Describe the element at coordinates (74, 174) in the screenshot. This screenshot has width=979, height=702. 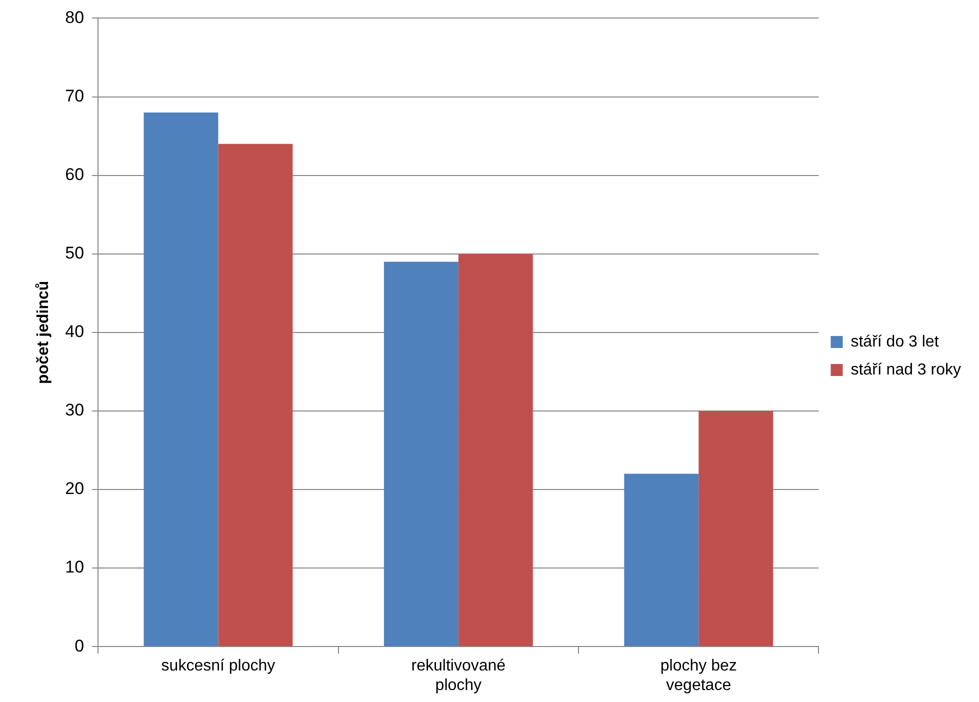
I see `y-tick-label: 60` at that location.